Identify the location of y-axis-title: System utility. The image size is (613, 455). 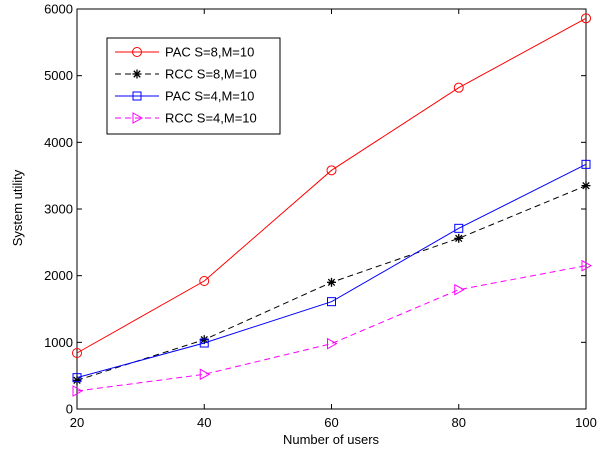
(17, 207).